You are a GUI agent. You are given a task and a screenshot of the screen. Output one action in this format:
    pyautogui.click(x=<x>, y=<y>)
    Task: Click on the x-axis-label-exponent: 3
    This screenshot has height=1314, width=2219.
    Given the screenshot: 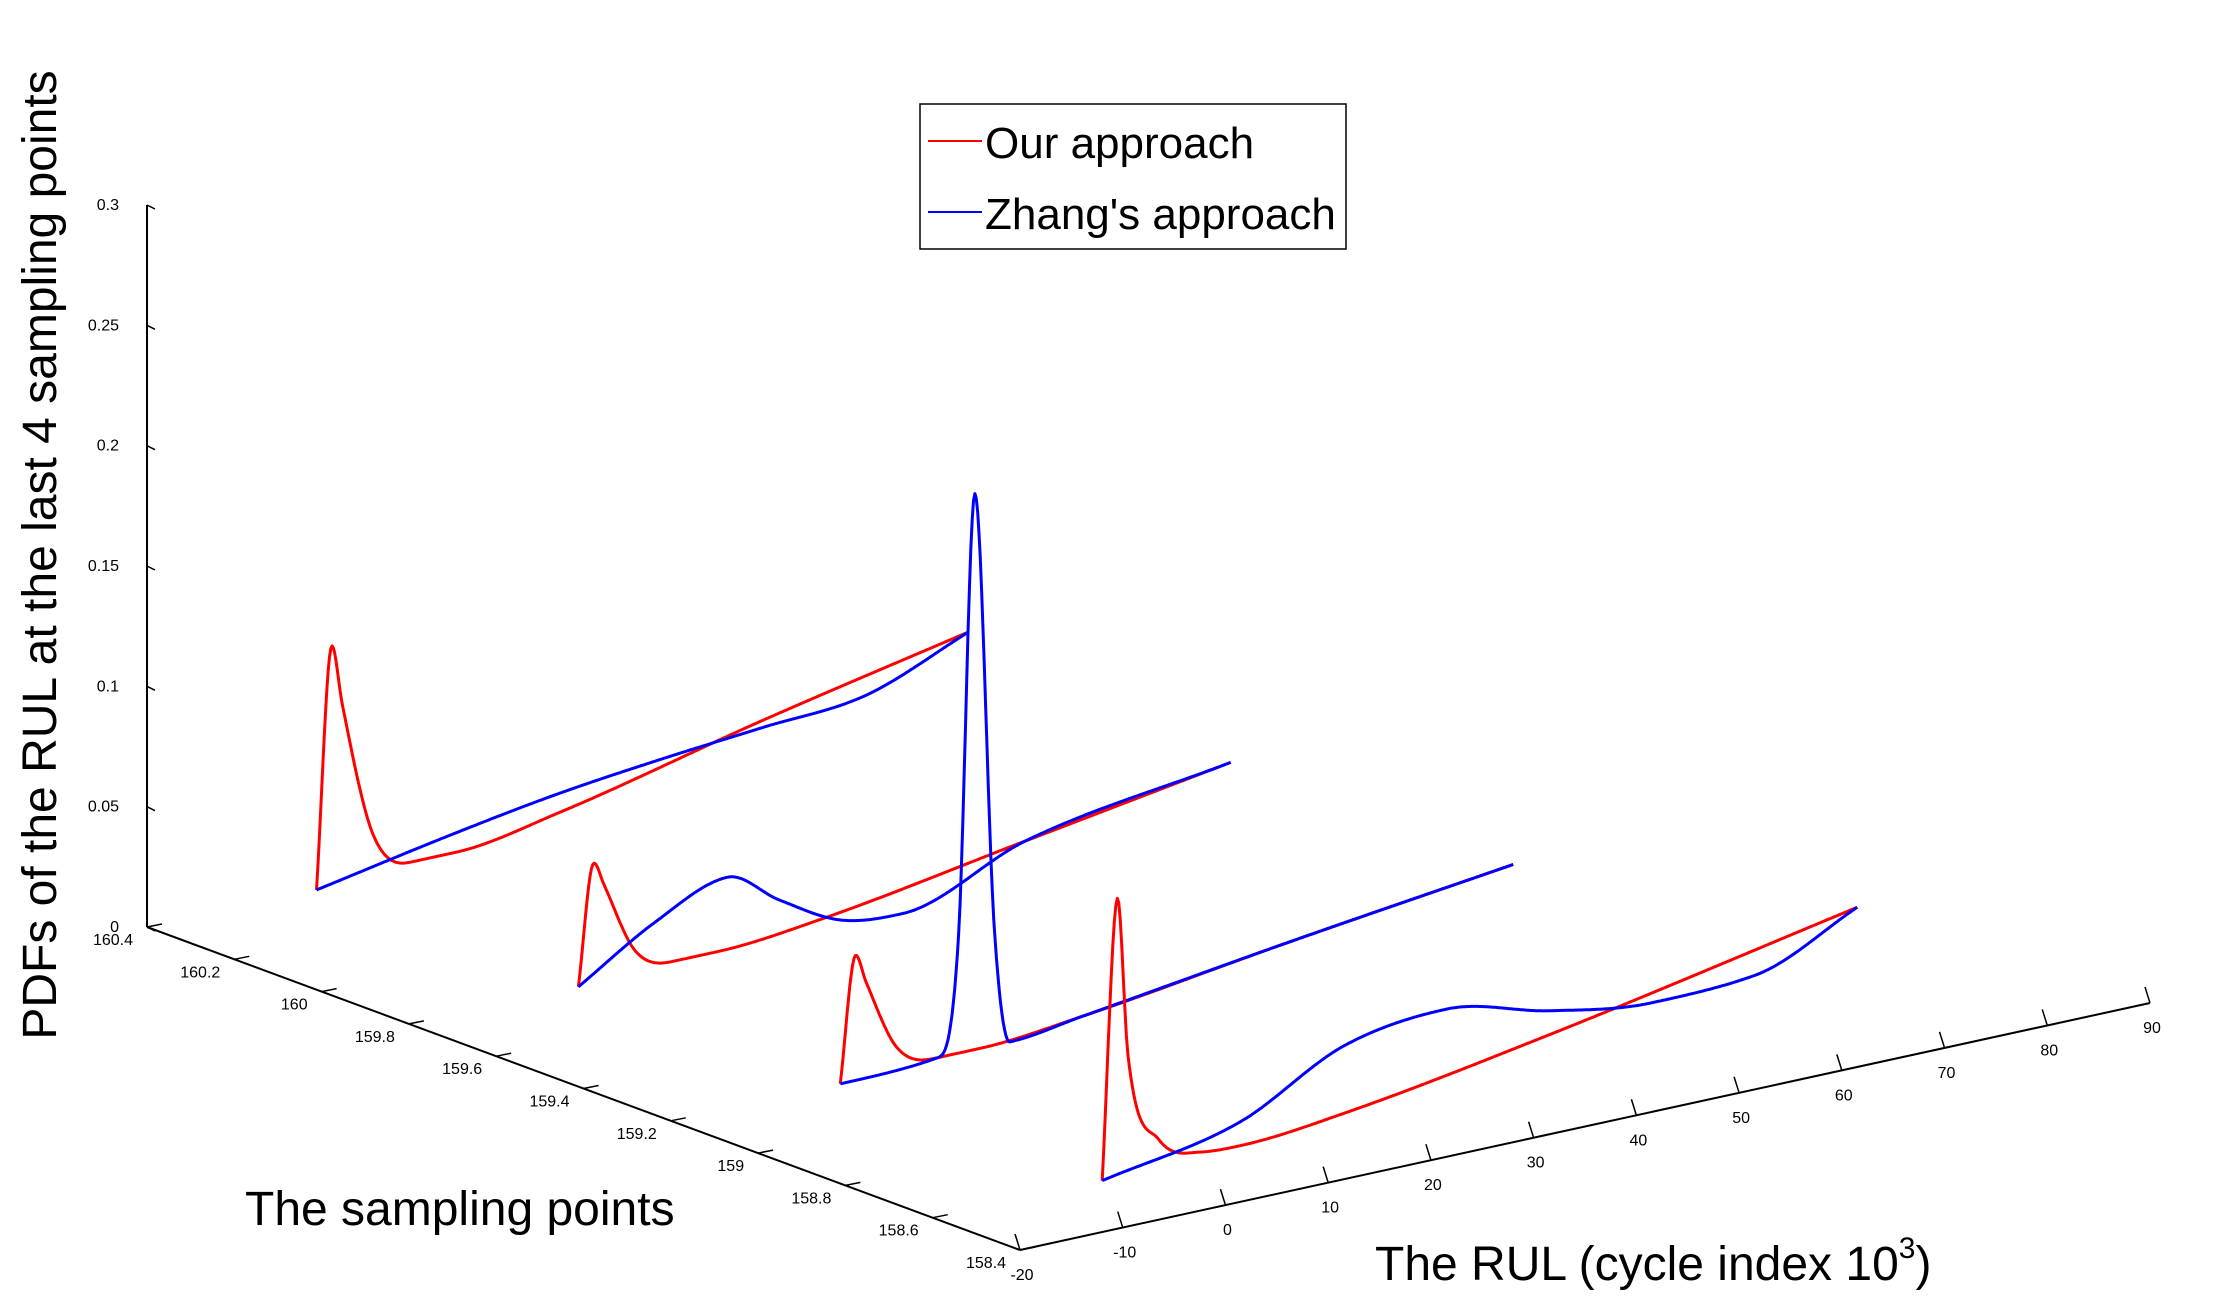 What is the action you would take?
    pyautogui.click(x=1907, y=1248)
    